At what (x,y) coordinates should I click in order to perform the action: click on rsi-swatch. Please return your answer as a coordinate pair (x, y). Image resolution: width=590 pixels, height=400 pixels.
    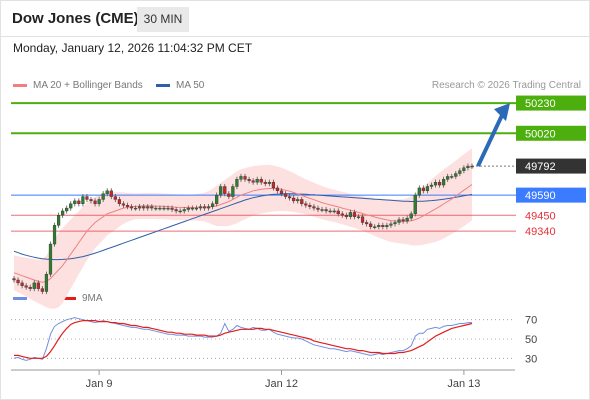
    Looking at the image, I should click on (20, 298).